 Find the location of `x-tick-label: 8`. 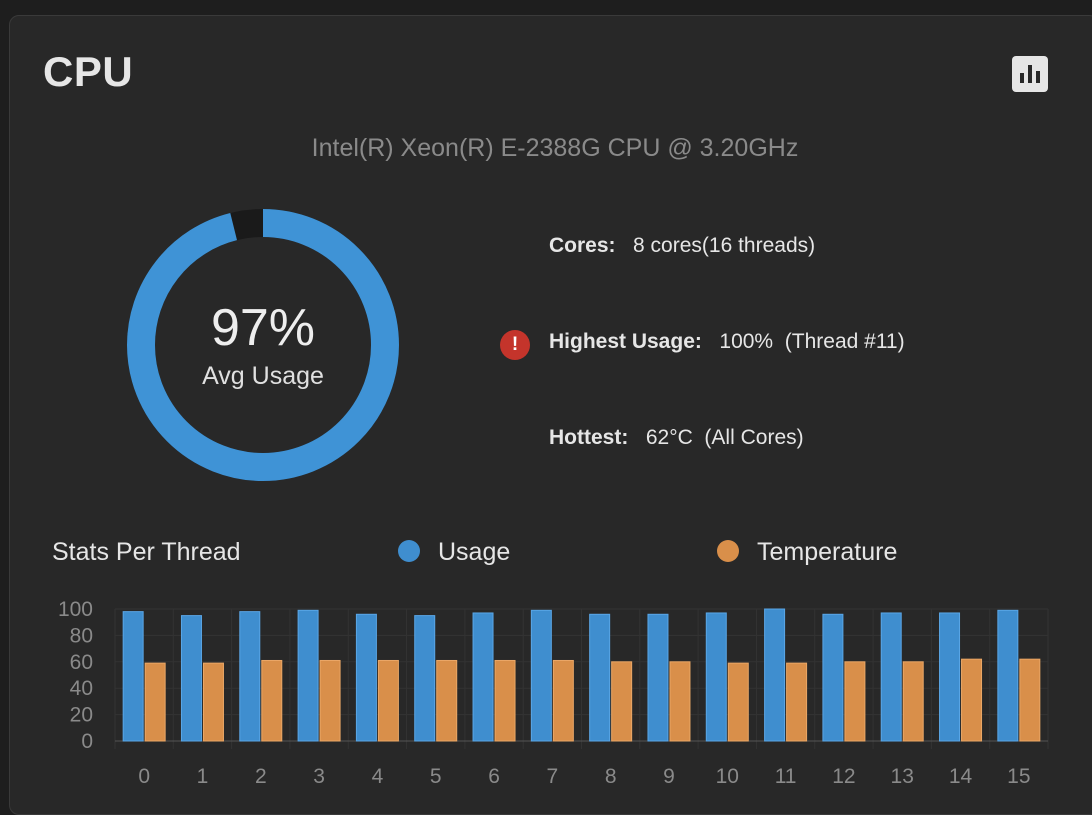

x-tick-label: 8 is located at coordinates (611, 776).